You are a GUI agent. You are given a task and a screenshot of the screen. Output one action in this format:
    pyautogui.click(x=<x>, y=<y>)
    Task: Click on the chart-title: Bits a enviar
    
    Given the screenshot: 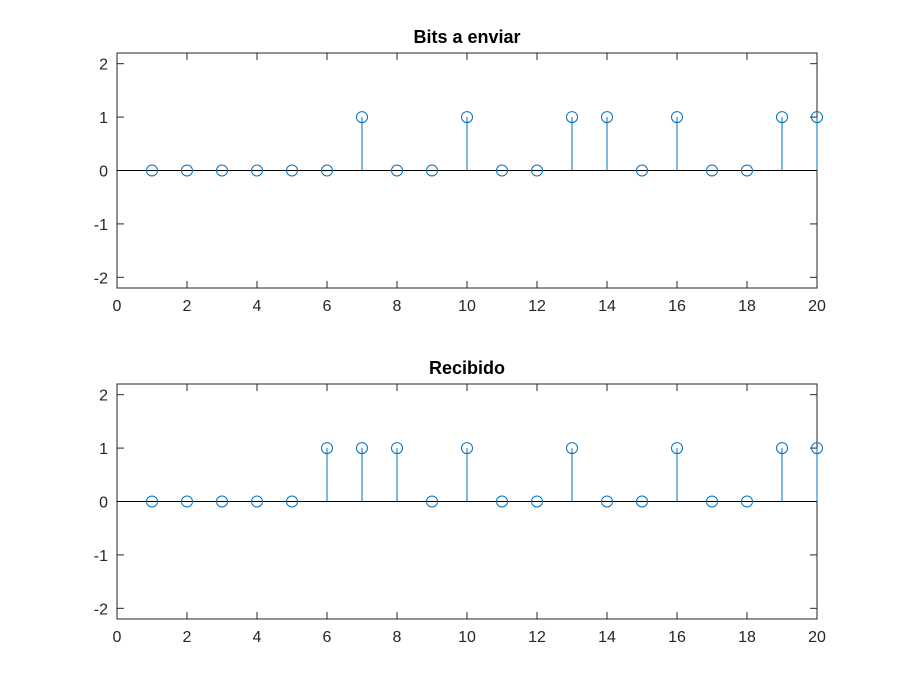 What is the action you would take?
    pyautogui.click(x=466, y=37)
    